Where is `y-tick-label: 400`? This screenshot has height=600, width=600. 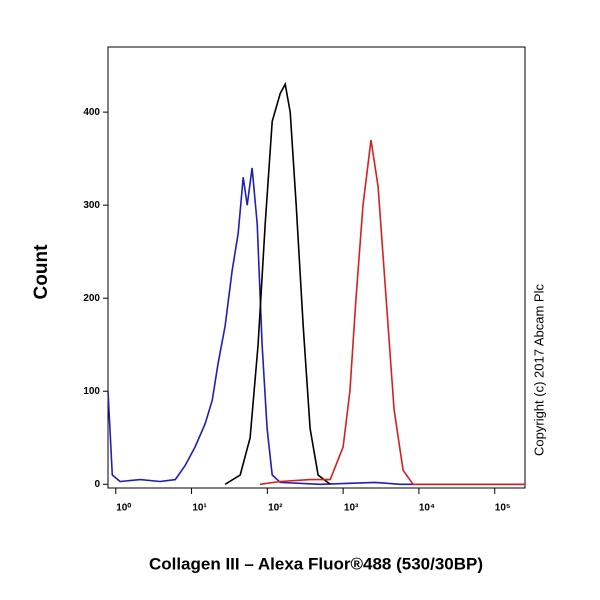 y-tick-label: 400 is located at coordinates (91, 112).